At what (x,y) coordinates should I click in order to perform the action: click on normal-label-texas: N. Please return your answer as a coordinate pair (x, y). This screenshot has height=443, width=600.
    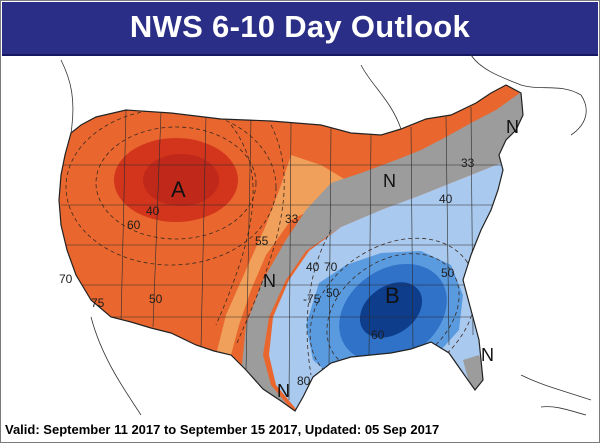
    Looking at the image, I should click on (283, 391).